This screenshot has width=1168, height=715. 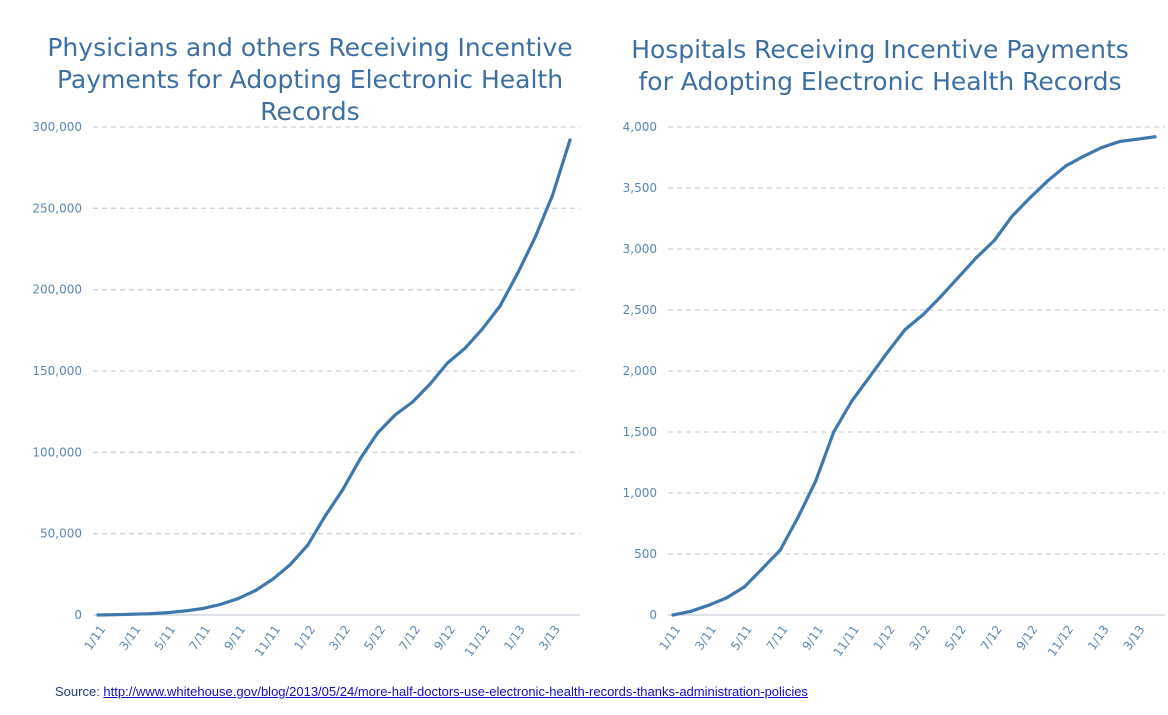 I want to click on physicians-y-tick-label: 250,000, so click(x=57, y=208).